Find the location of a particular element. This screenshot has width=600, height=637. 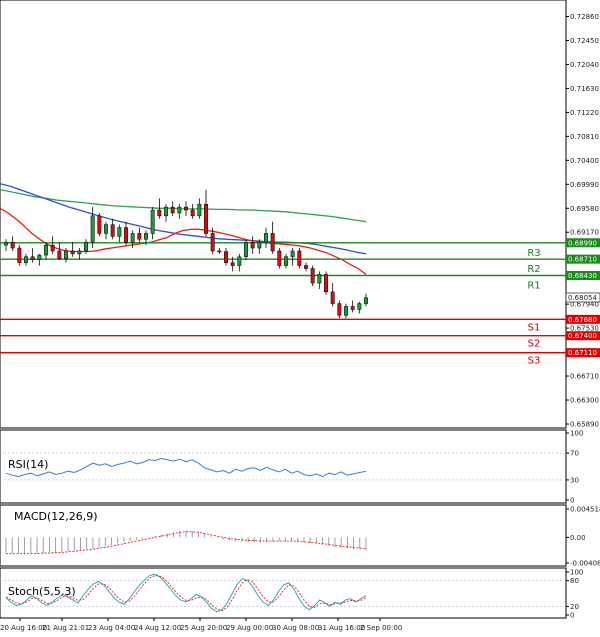

price-tick-label: 0.72040 is located at coordinates (584, 65).